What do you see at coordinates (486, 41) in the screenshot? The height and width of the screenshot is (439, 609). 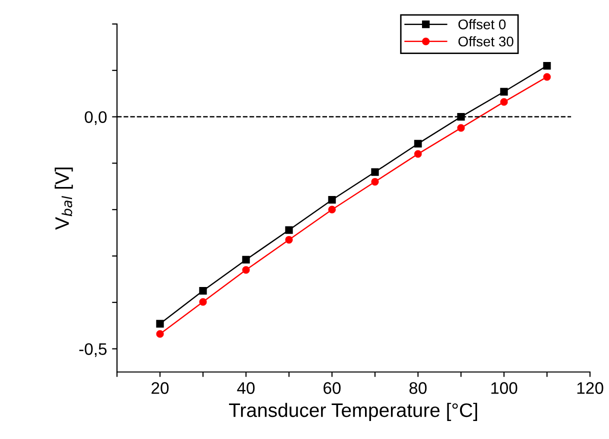 I see `legend-label: Offset 30` at bounding box center [486, 41].